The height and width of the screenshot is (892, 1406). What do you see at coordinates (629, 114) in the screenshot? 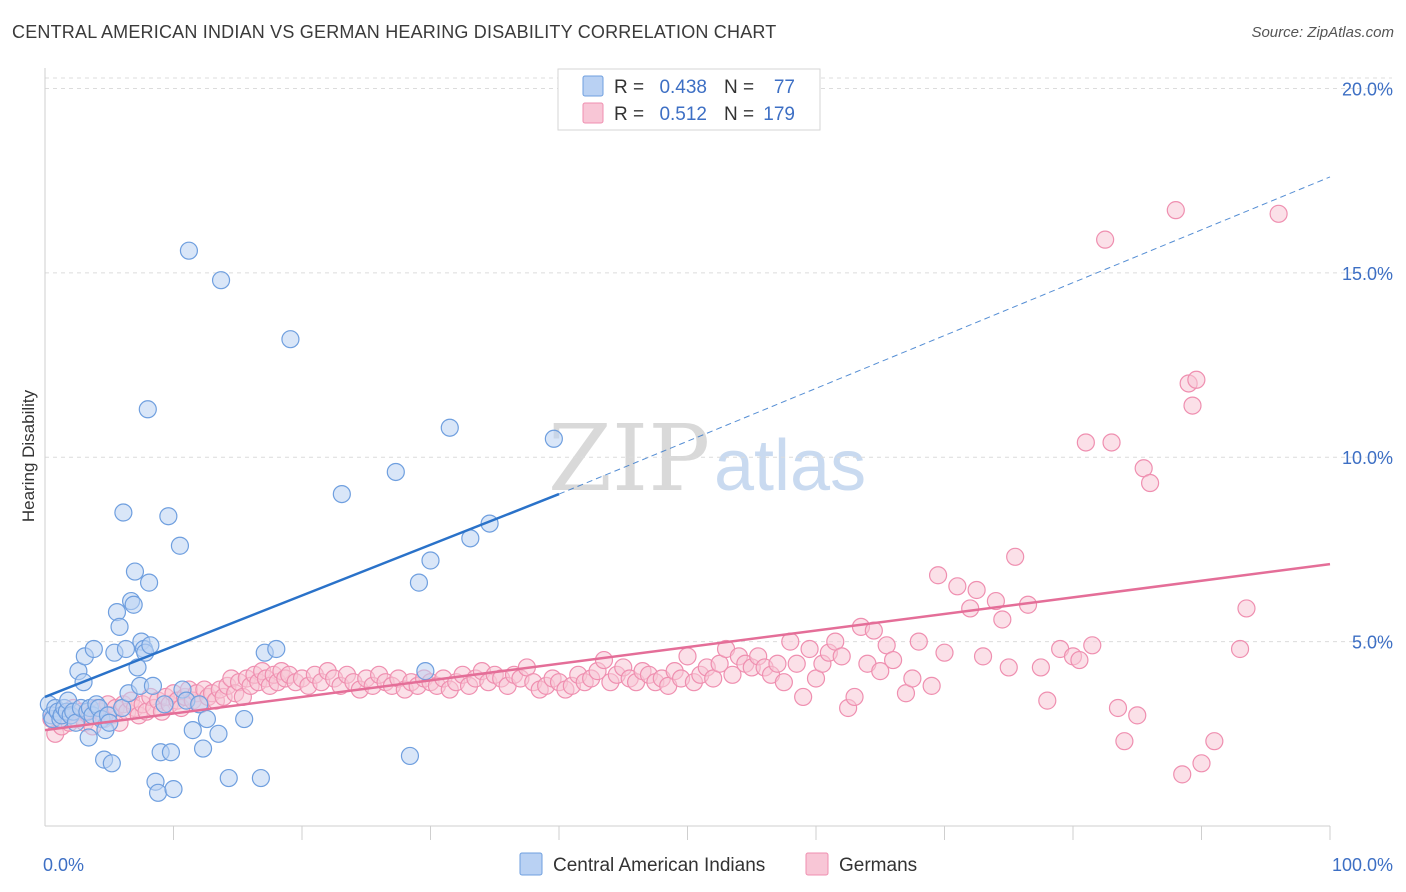
I see `legend-r-label: R =` at bounding box center [629, 114].